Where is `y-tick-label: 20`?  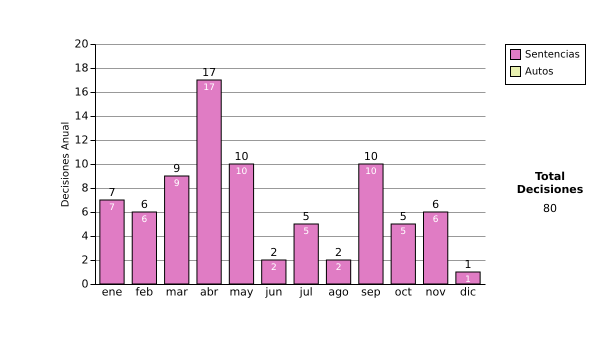 y-tick-label: 20 is located at coordinates (81, 44).